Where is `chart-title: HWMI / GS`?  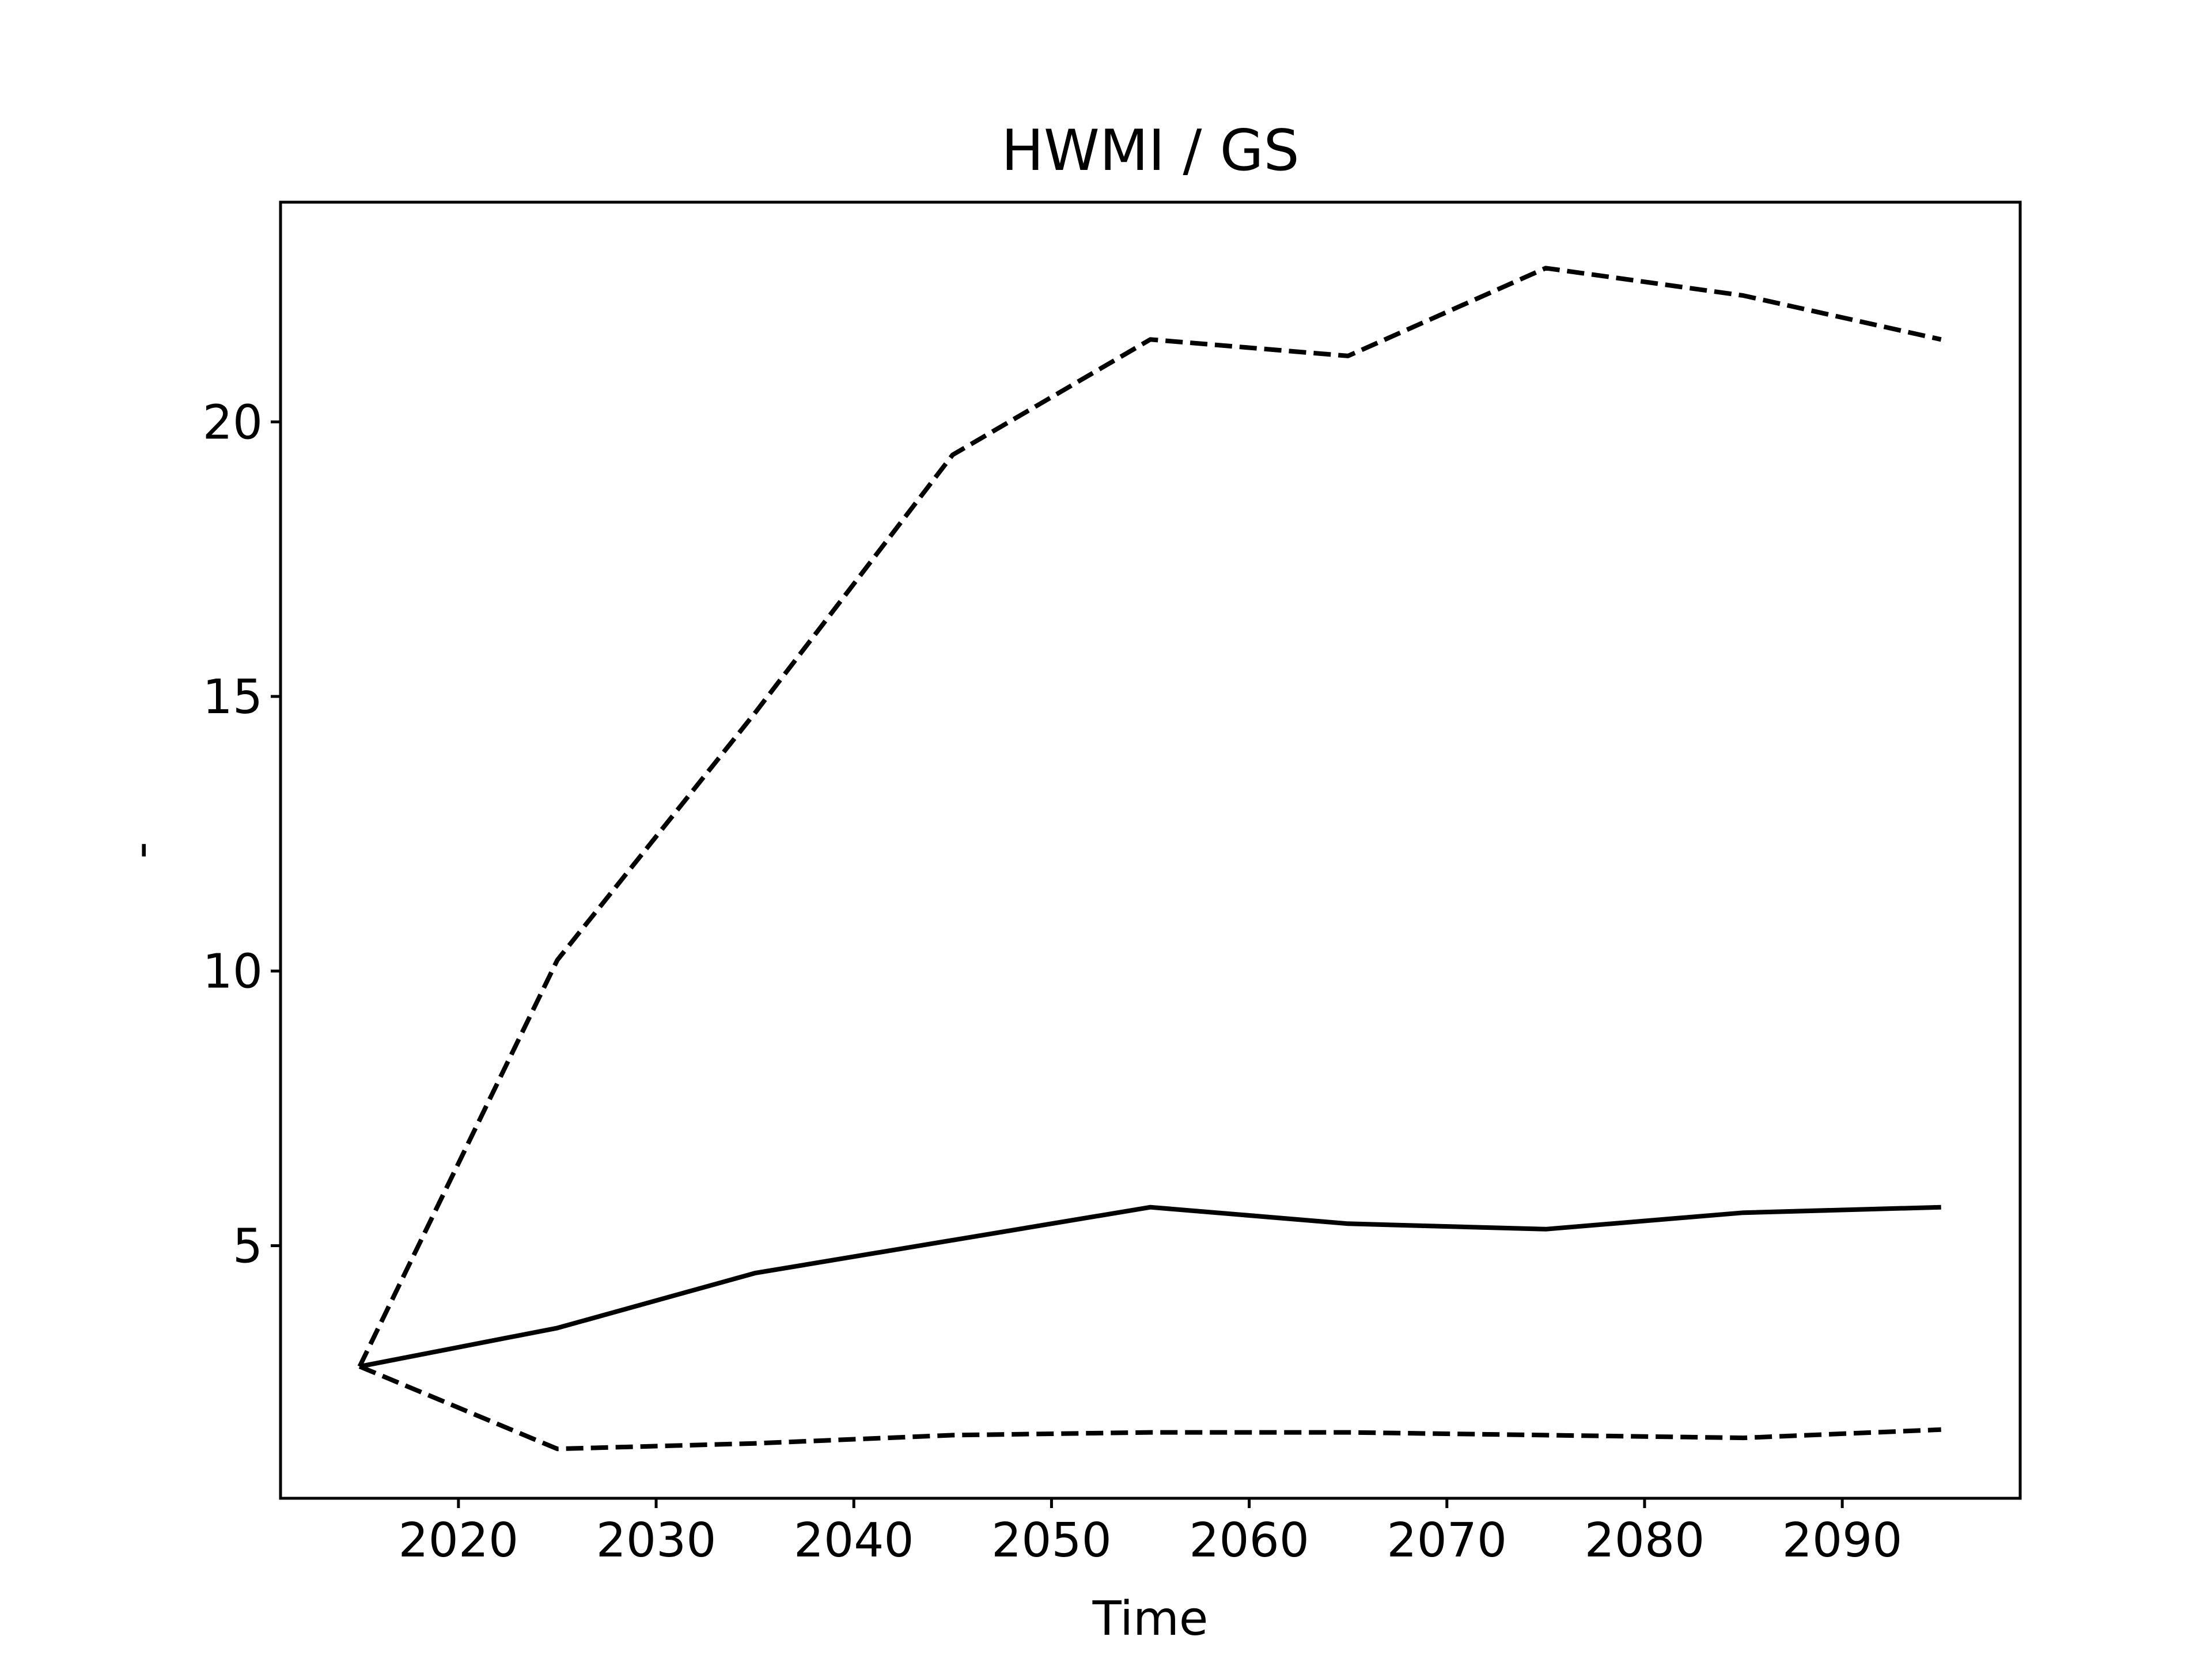 chart-title: HWMI / GS is located at coordinates (1150, 151).